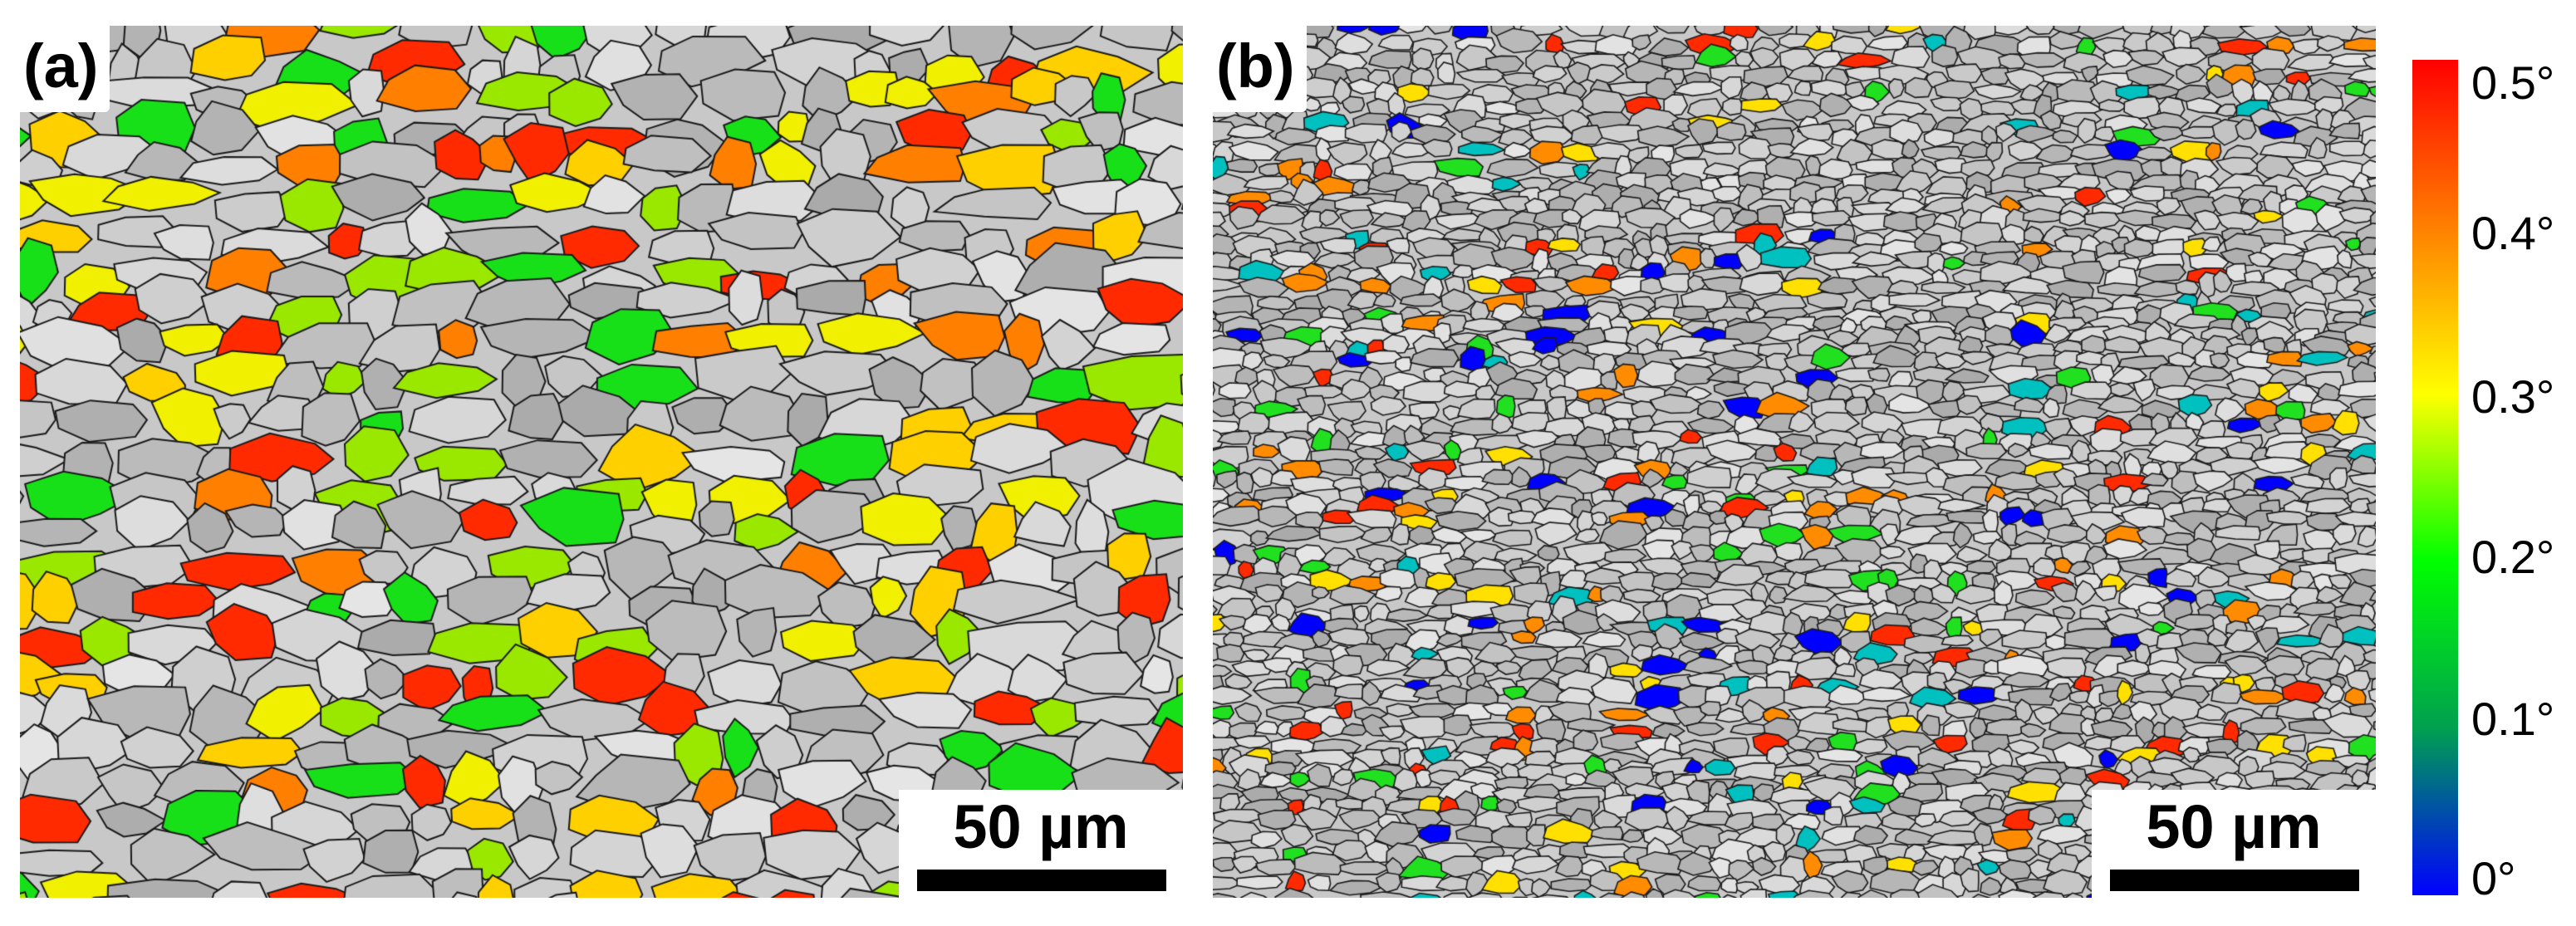 The image size is (2576, 926). What do you see at coordinates (2513, 557) in the screenshot?
I see `colorbar-tick-label: 0.2°` at bounding box center [2513, 557].